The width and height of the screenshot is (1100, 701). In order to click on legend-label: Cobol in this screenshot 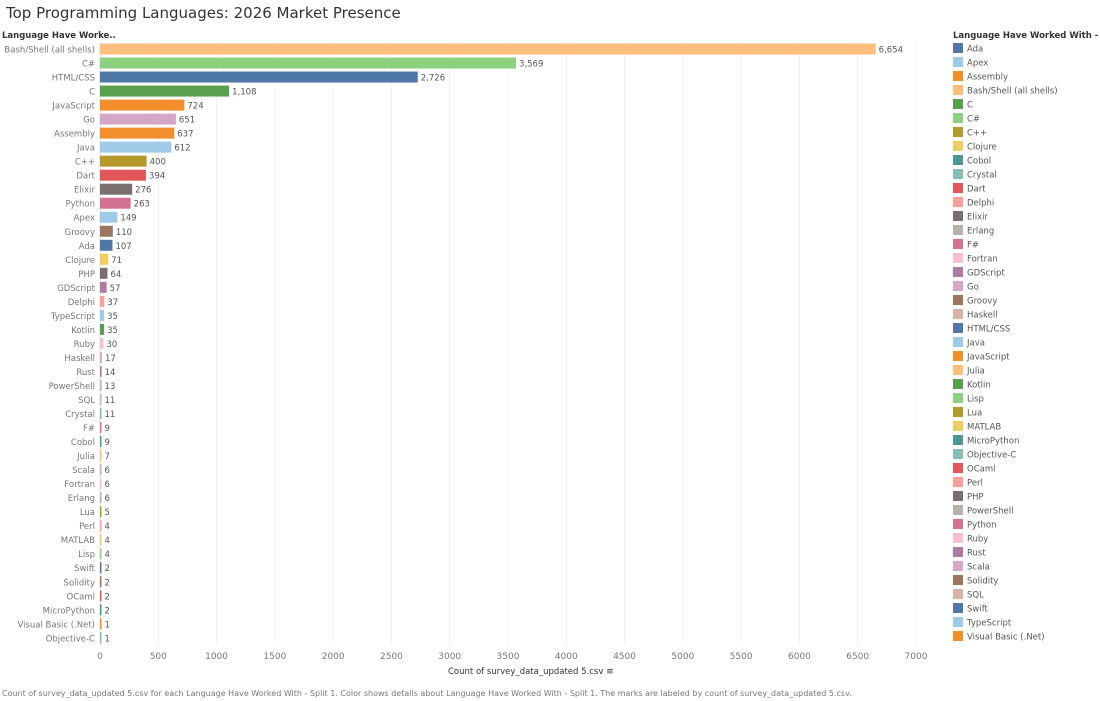, I will do `click(979, 162)`.